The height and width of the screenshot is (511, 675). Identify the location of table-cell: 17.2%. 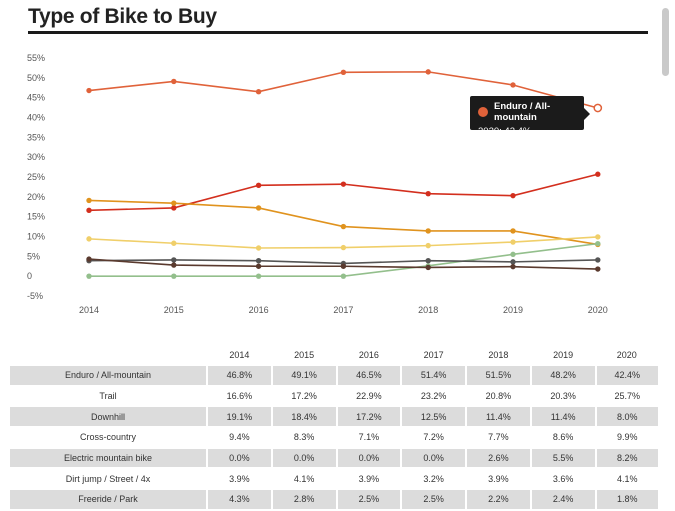
(303, 396).